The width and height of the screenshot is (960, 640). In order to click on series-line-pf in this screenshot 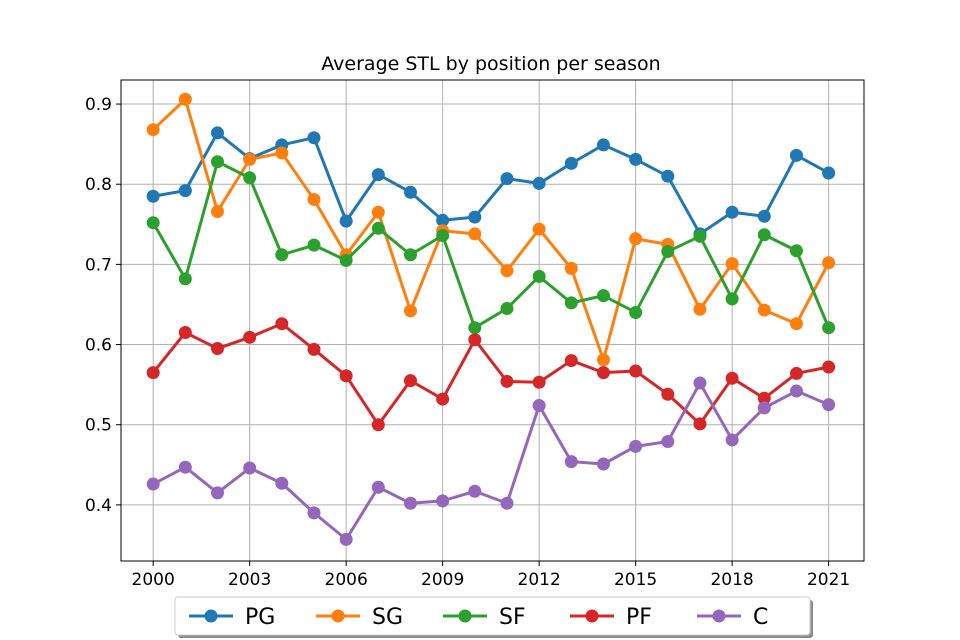, I will do `click(490, 374)`.